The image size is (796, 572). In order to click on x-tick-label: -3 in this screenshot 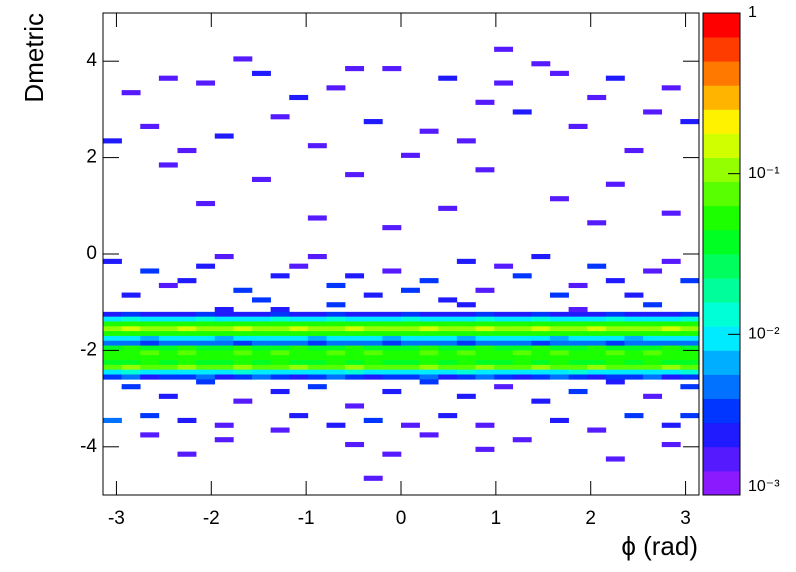, I will do `click(116, 518)`.